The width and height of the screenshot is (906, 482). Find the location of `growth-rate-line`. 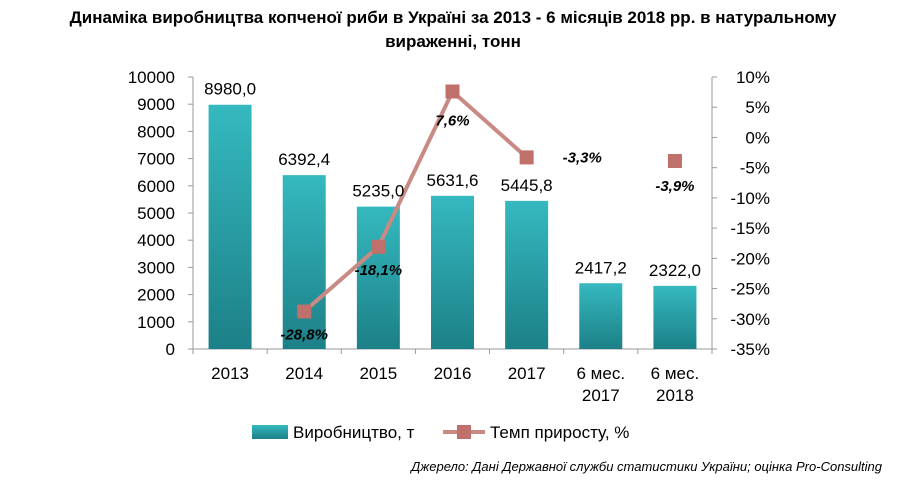

growth-rate-line is located at coordinates (415, 201).